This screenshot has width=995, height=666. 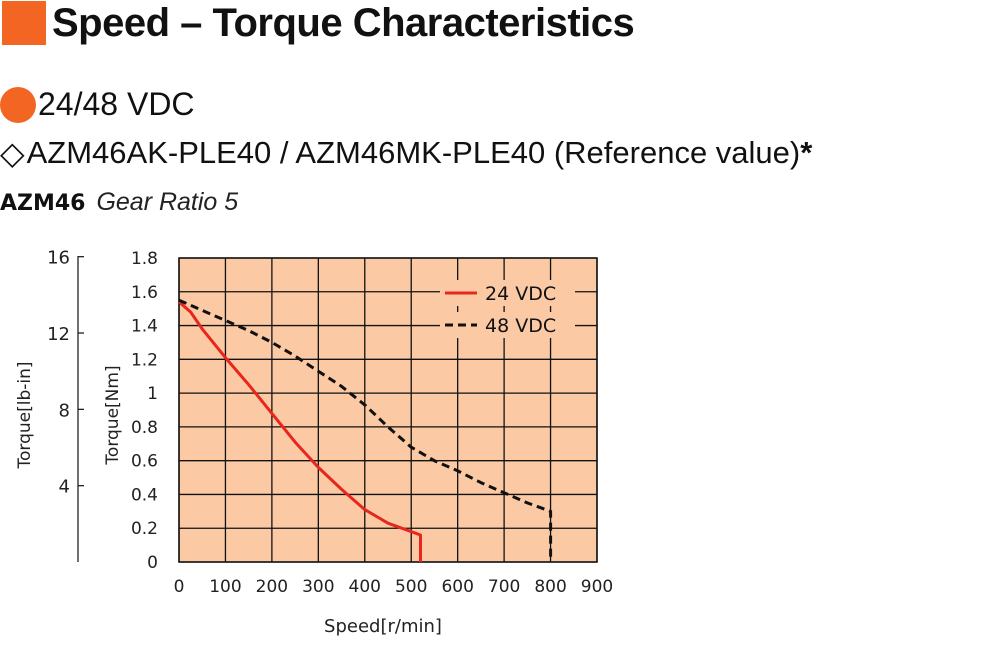 What do you see at coordinates (152, 394) in the screenshot?
I see `y-tick-label: 1` at bounding box center [152, 394].